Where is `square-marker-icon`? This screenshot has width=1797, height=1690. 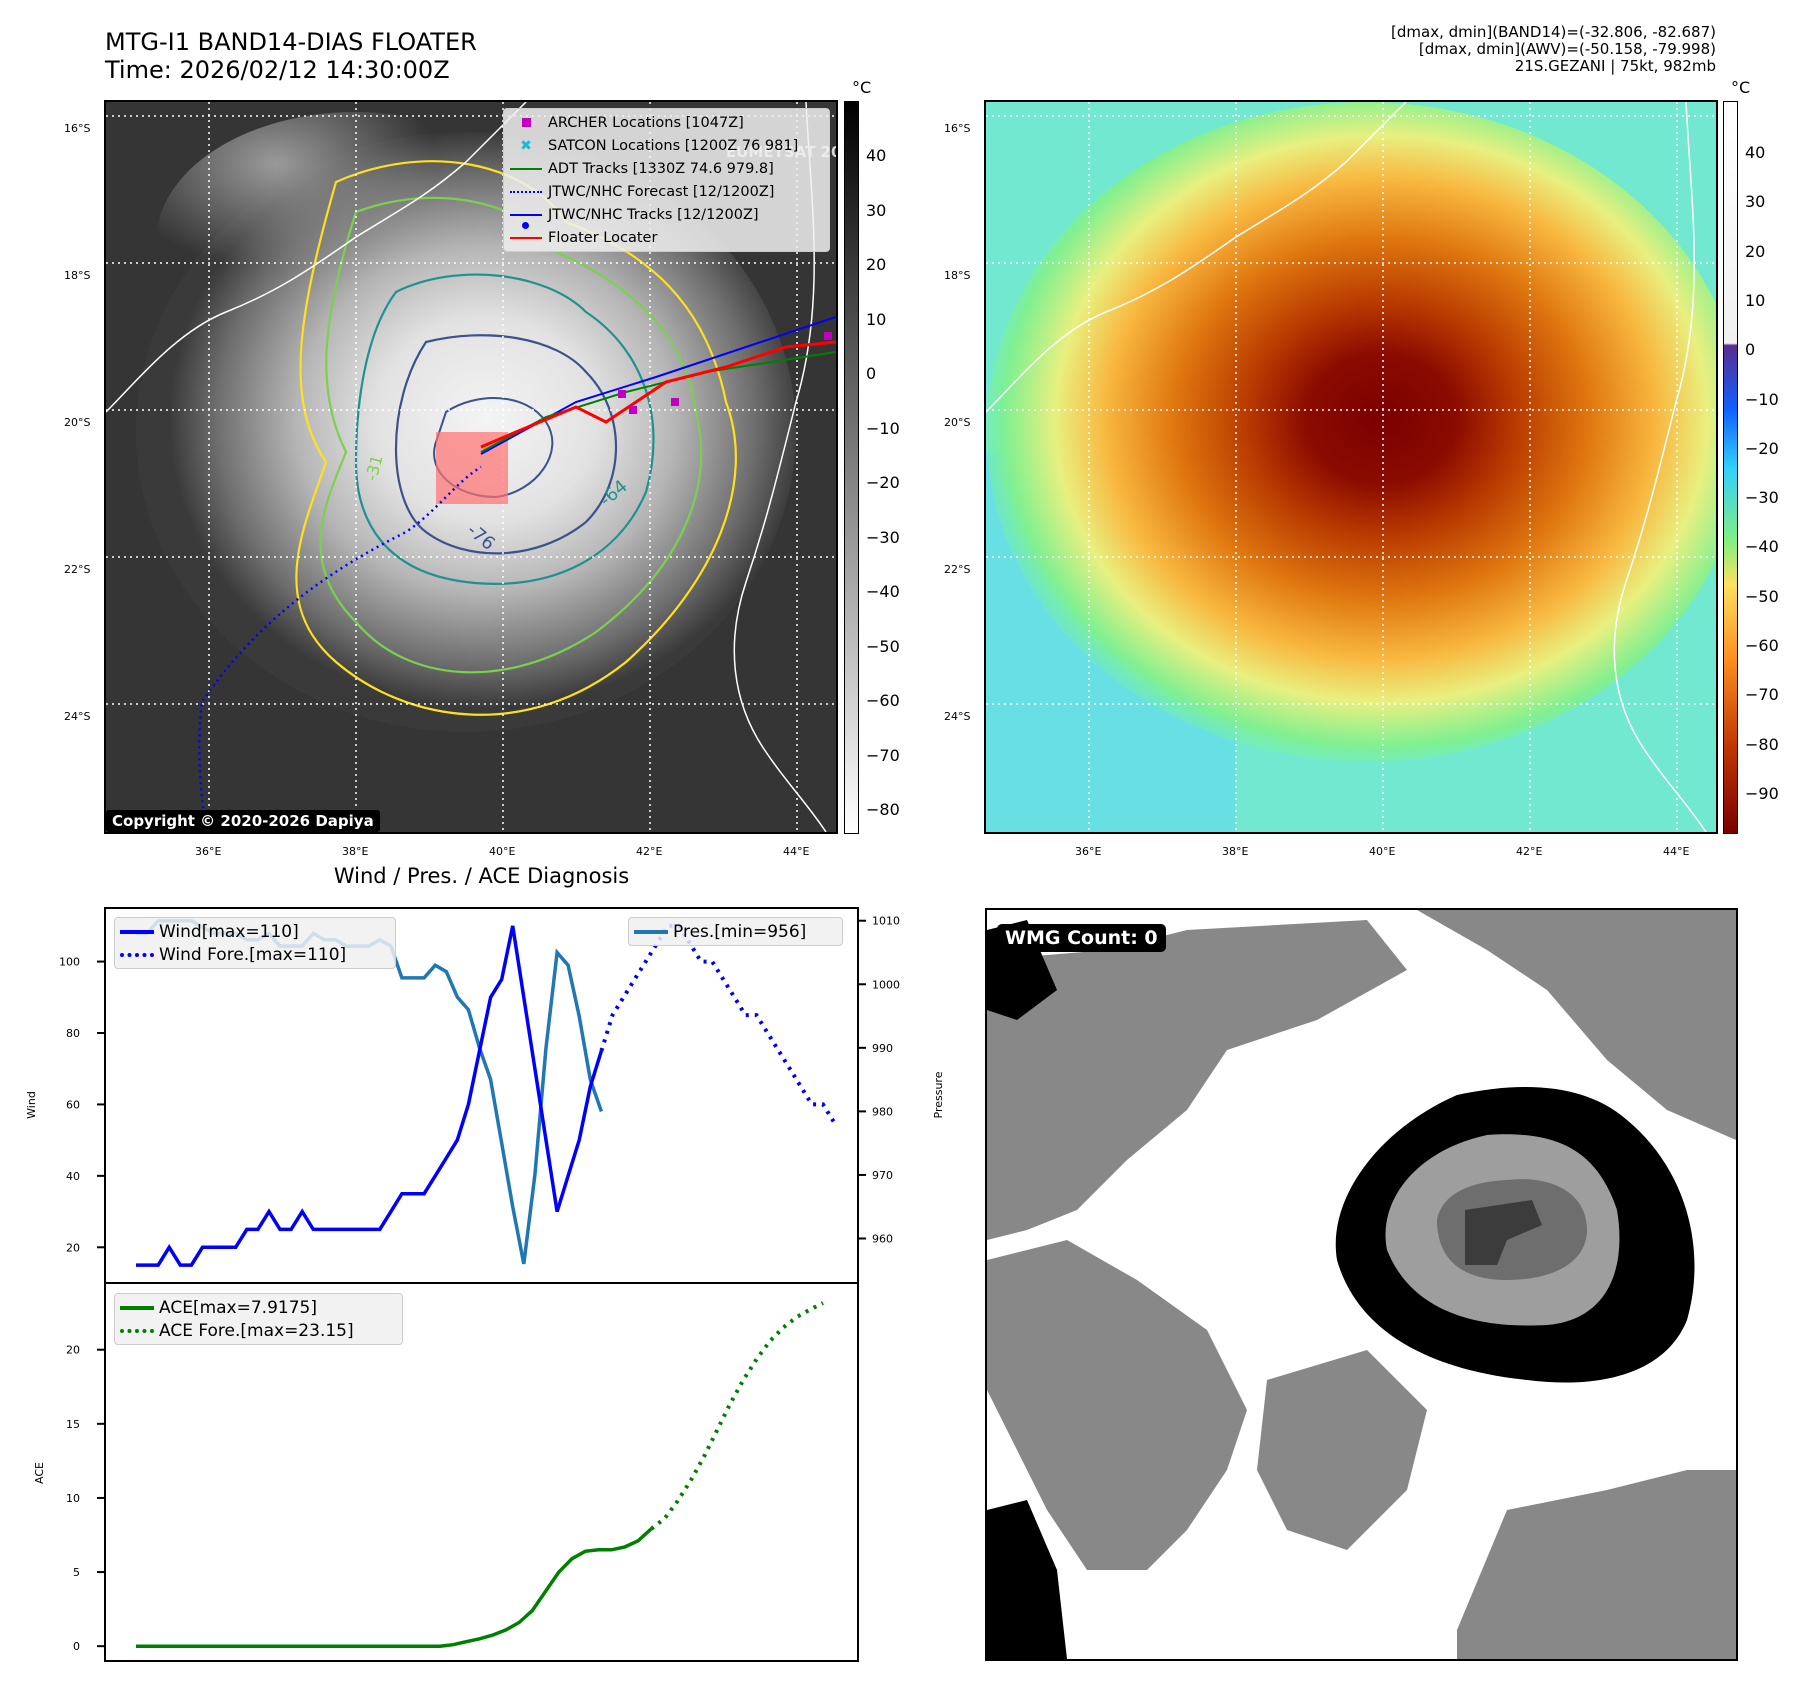
square-marker-icon is located at coordinates (526, 122).